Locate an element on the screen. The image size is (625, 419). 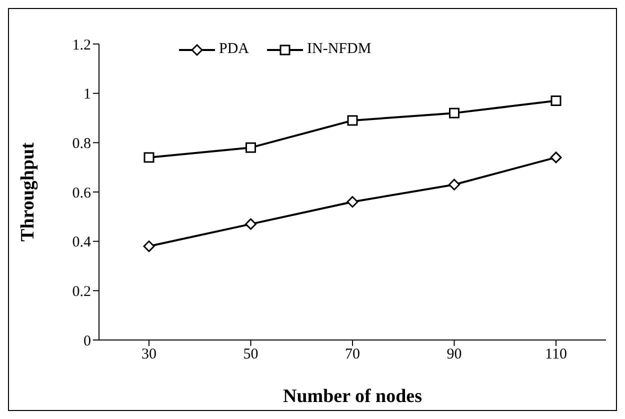
x-axis-title: Number of nodes is located at coordinates (352, 396).